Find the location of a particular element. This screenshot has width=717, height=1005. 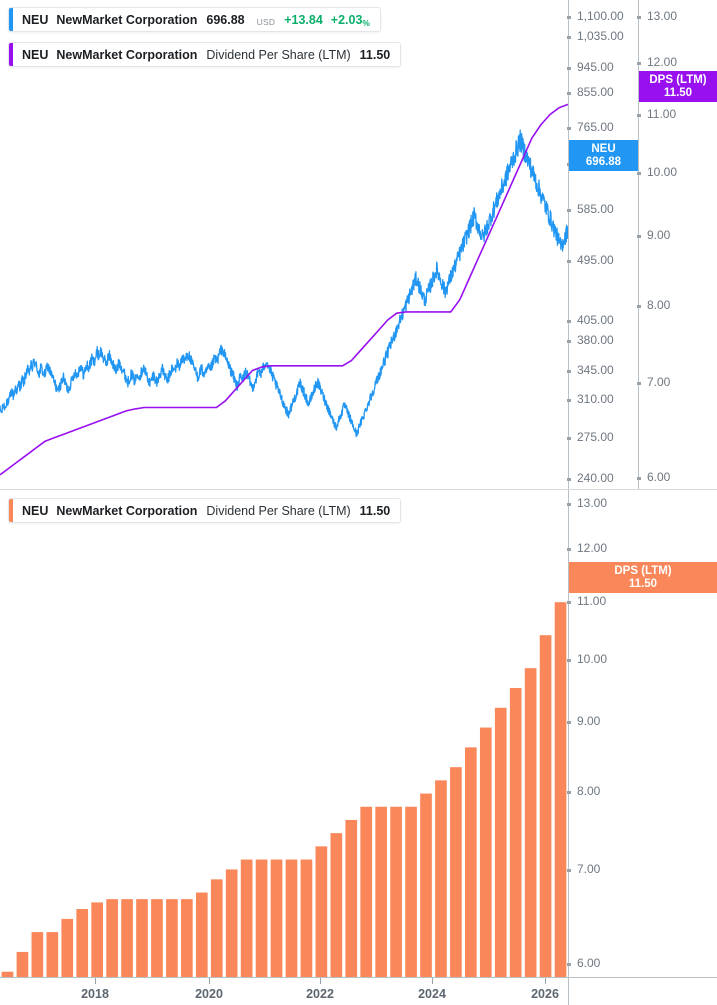

legend-study-ticker: NEU is located at coordinates (35, 54).